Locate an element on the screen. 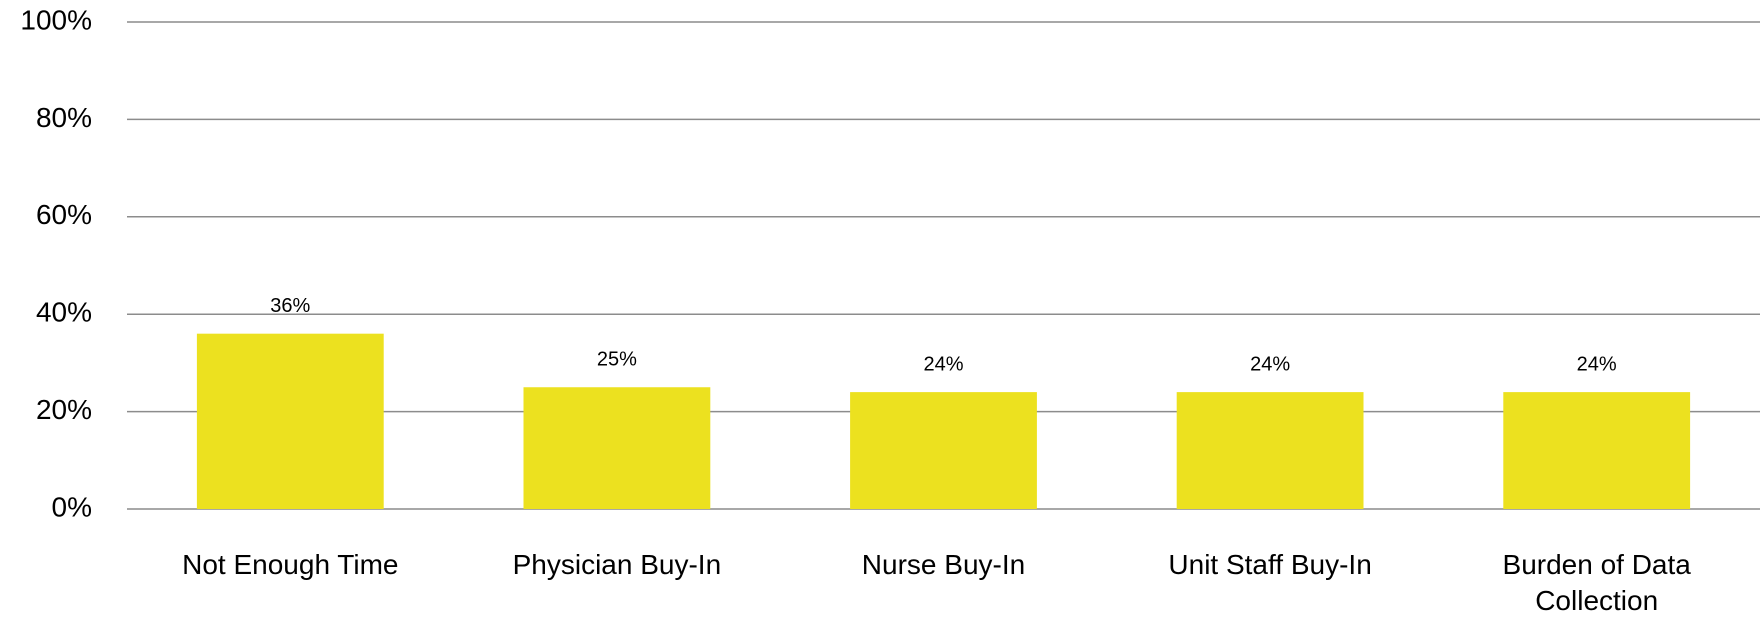 The image size is (1763, 629). y-tick-label: 20% is located at coordinates (64, 409).